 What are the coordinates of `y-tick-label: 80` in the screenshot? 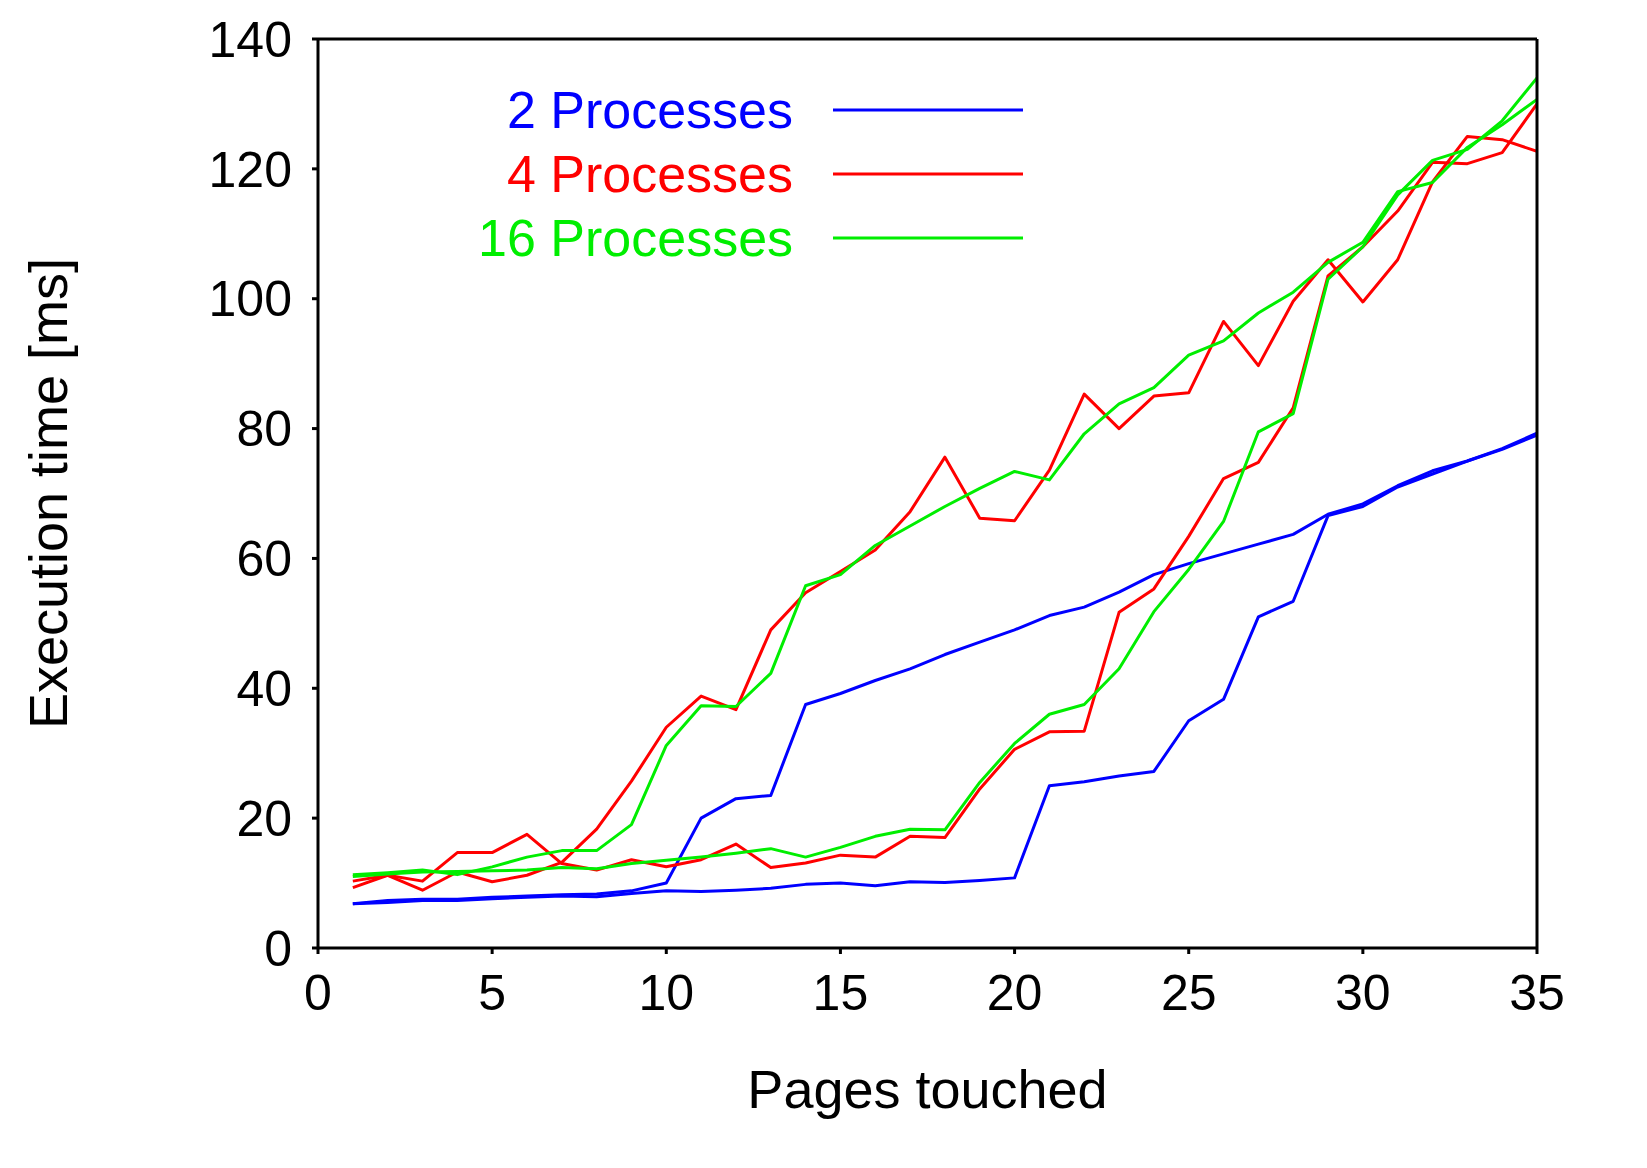 It's located at (264, 429).